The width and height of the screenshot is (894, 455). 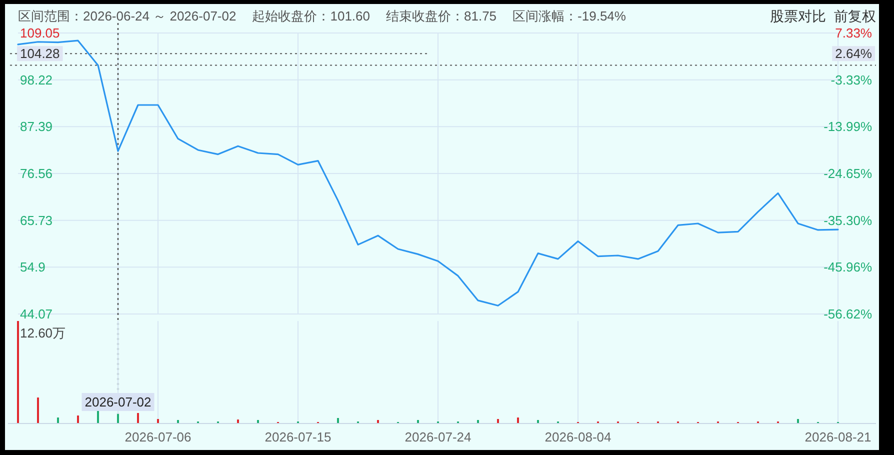 What do you see at coordinates (569, 16) in the screenshot?
I see `text: 区间涨幅：-19.54%` at bounding box center [569, 16].